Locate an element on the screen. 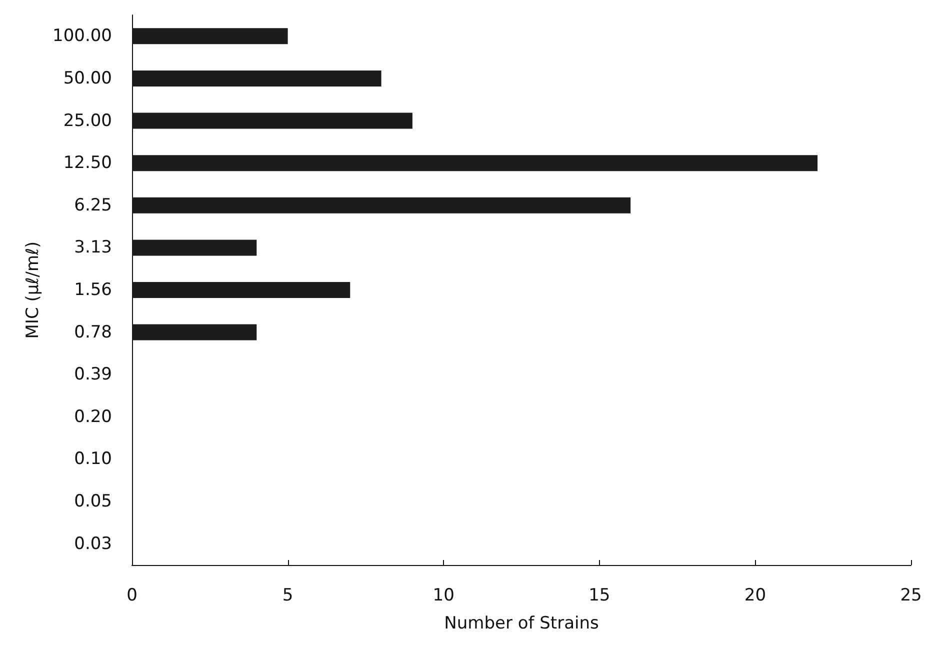  x-tick-label: 10 is located at coordinates (443, 596).